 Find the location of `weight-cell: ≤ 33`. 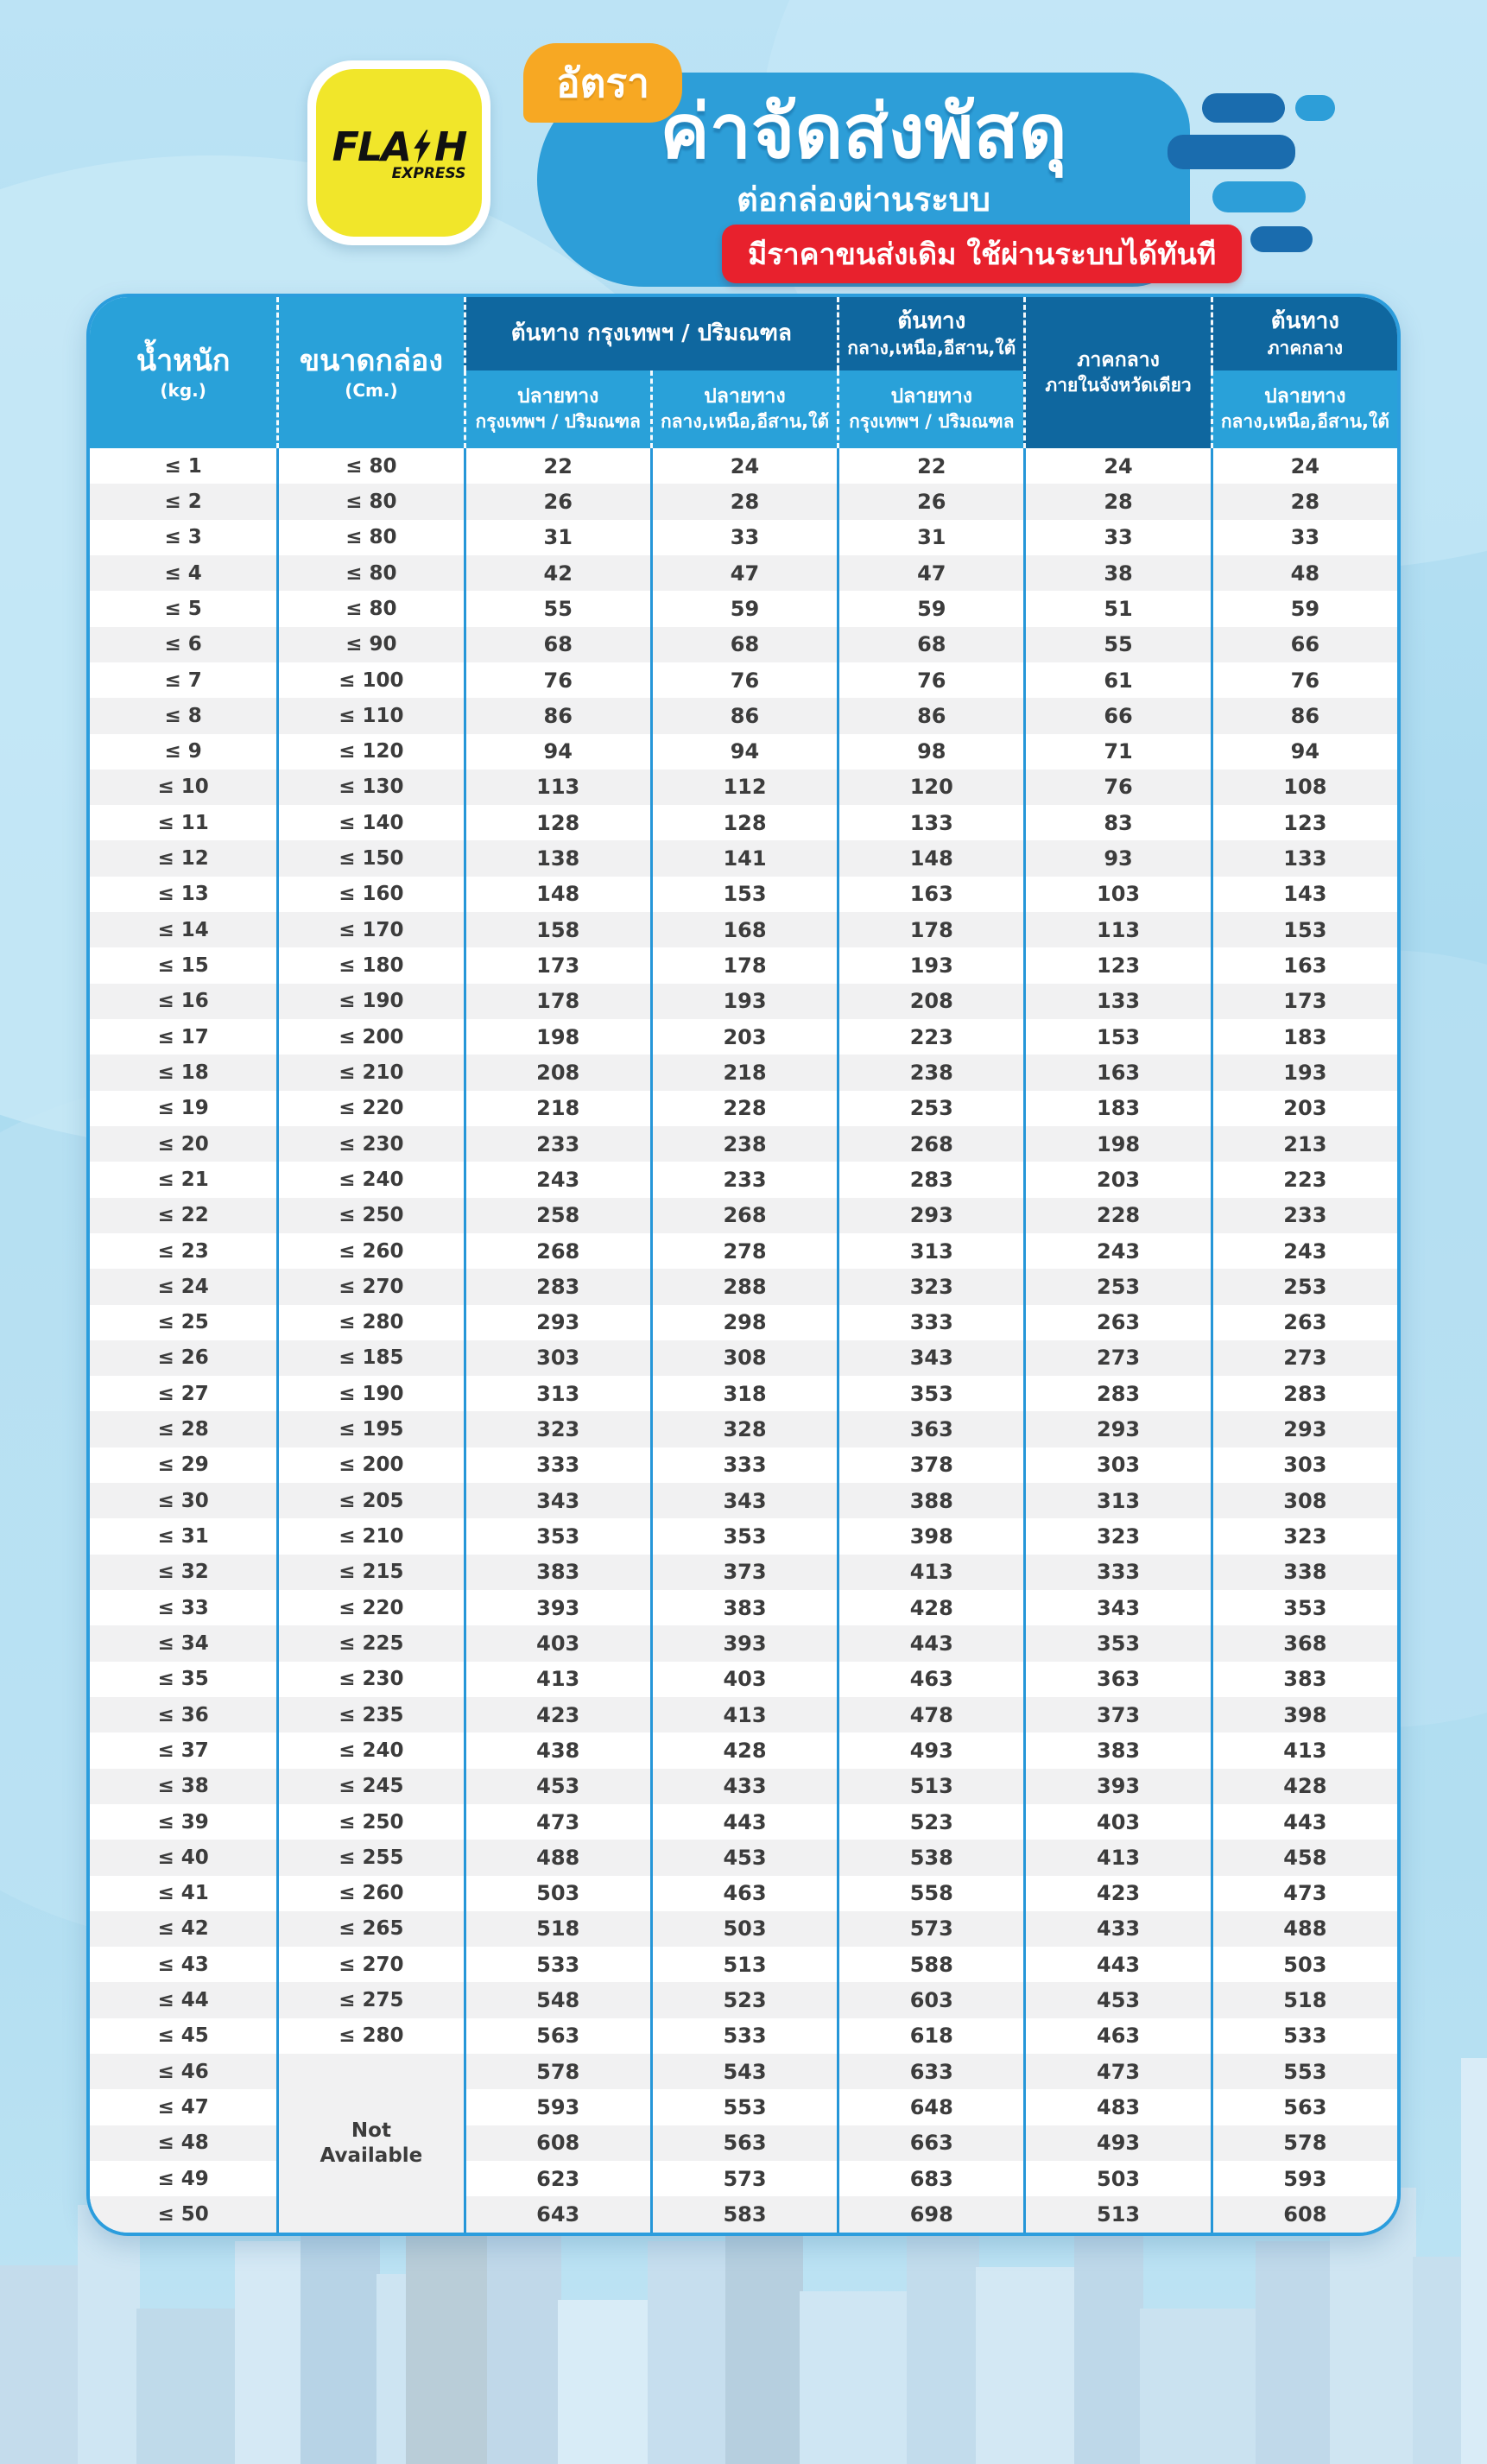

weight-cell: ≤ 33 is located at coordinates (183, 1607).